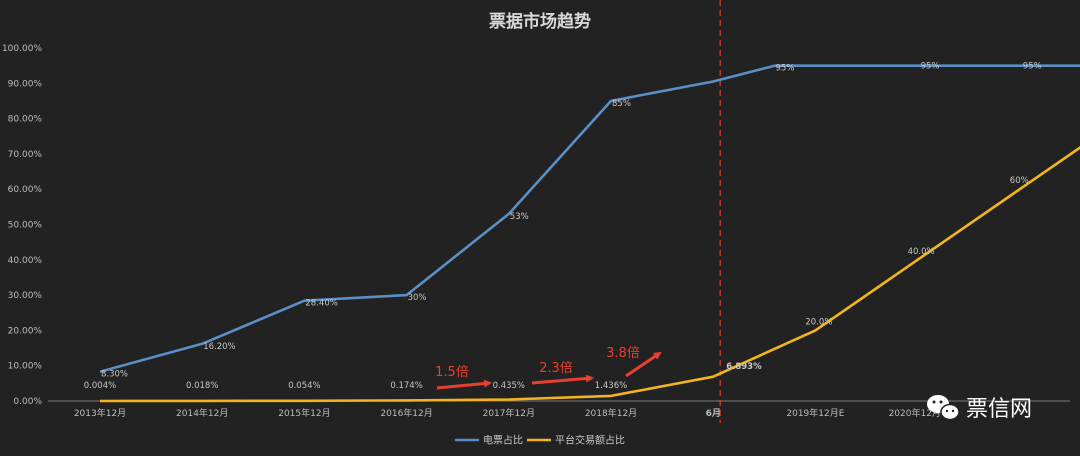  I want to click on y-tick-label: 0.00%, so click(27, 402).